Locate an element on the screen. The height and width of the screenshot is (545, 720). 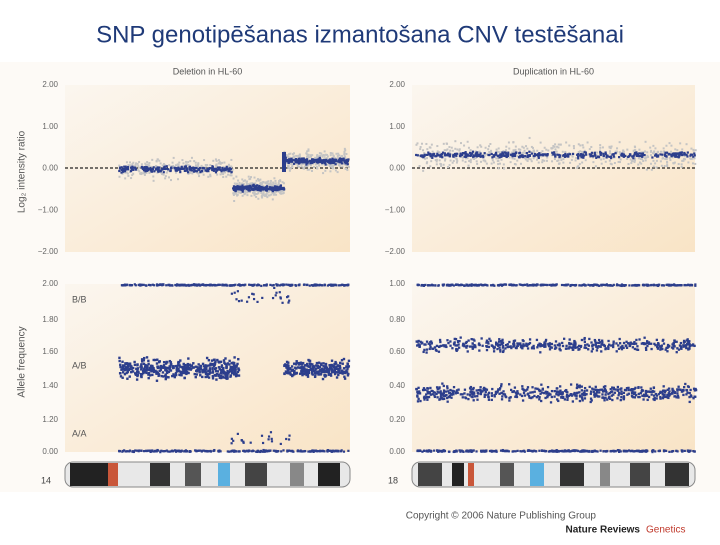
band is located at coordinates (160, 474).